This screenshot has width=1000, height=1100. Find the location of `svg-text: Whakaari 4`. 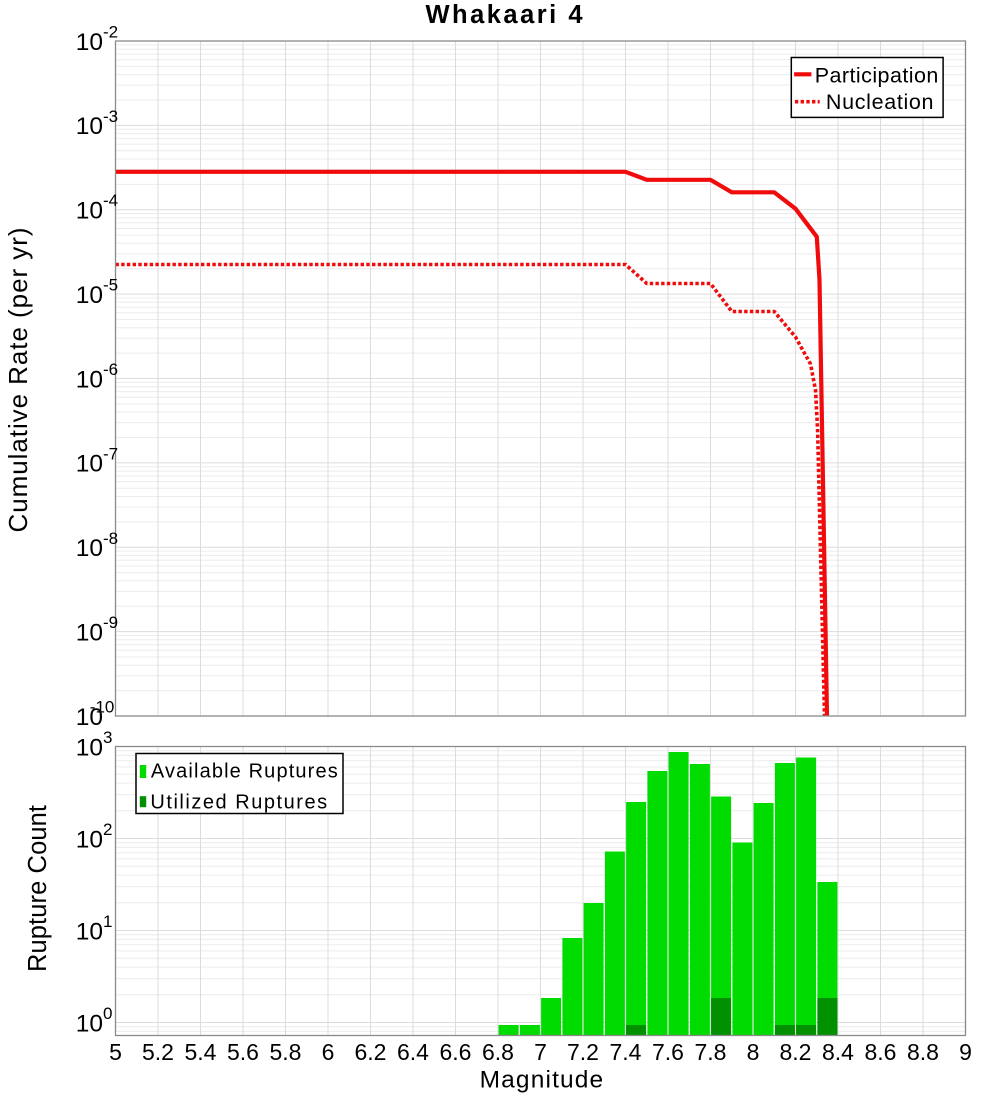

svg-text: Whakaari 4 is located at coordinates (505, 15).